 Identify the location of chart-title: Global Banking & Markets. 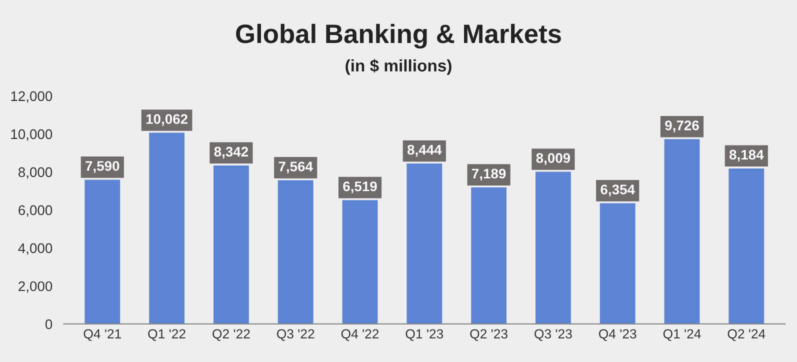
(398, 36).